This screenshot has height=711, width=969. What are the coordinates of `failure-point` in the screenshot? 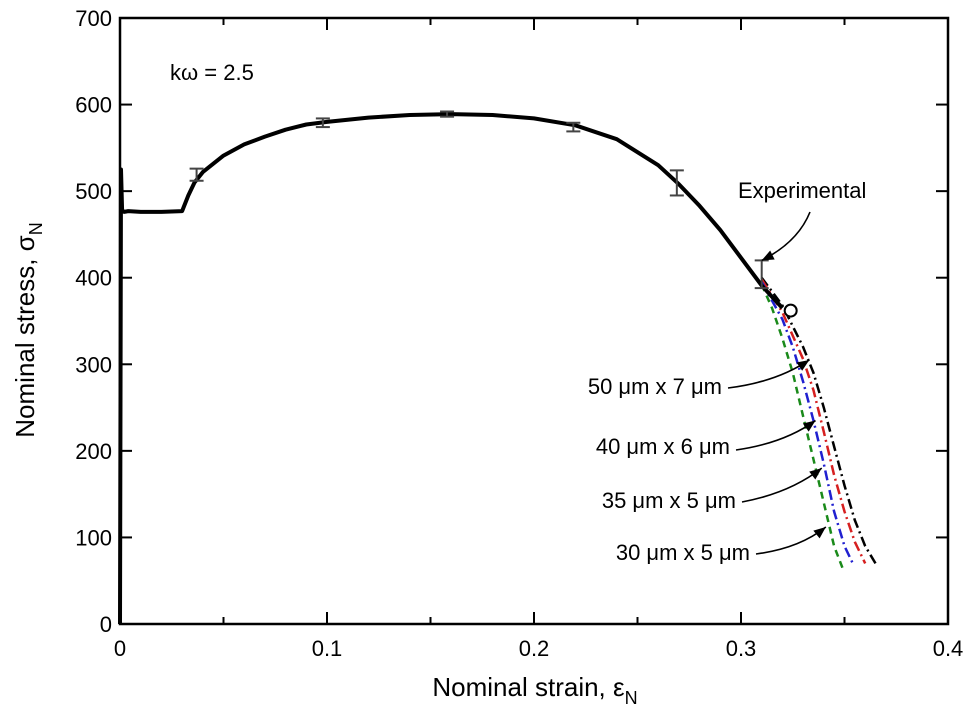 It's located at (790, 310).